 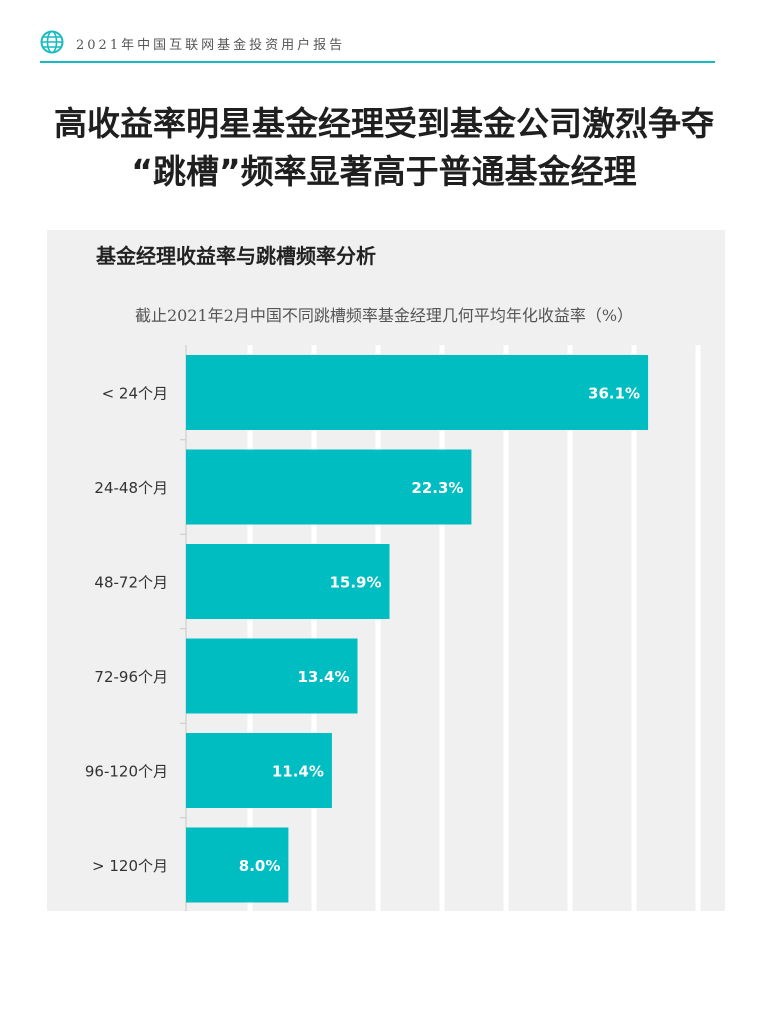 I want to click on globe-icon, so click(x=52, y=42).